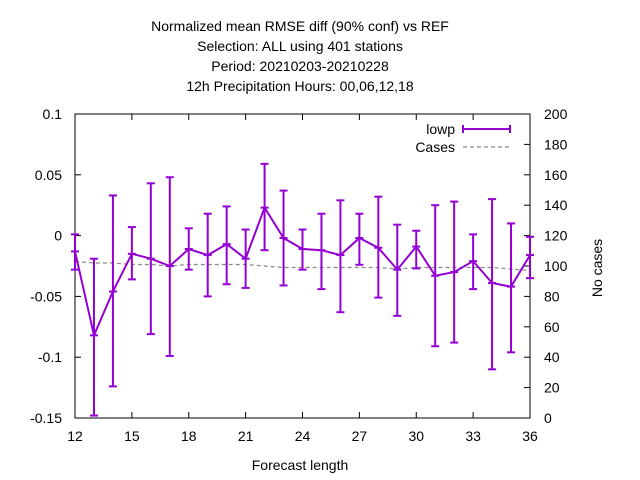  What do you see at coordinates (556, 144) in the screenshot?
I see `y2-tick-label: 180` at bounding box center [556, 144].